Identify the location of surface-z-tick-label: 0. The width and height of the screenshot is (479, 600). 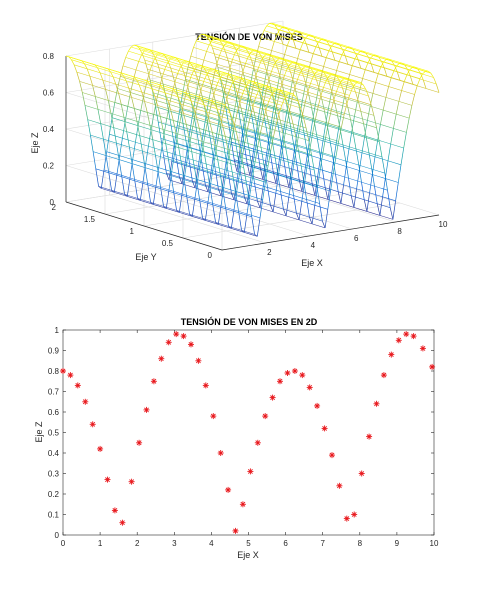
(52, 202).